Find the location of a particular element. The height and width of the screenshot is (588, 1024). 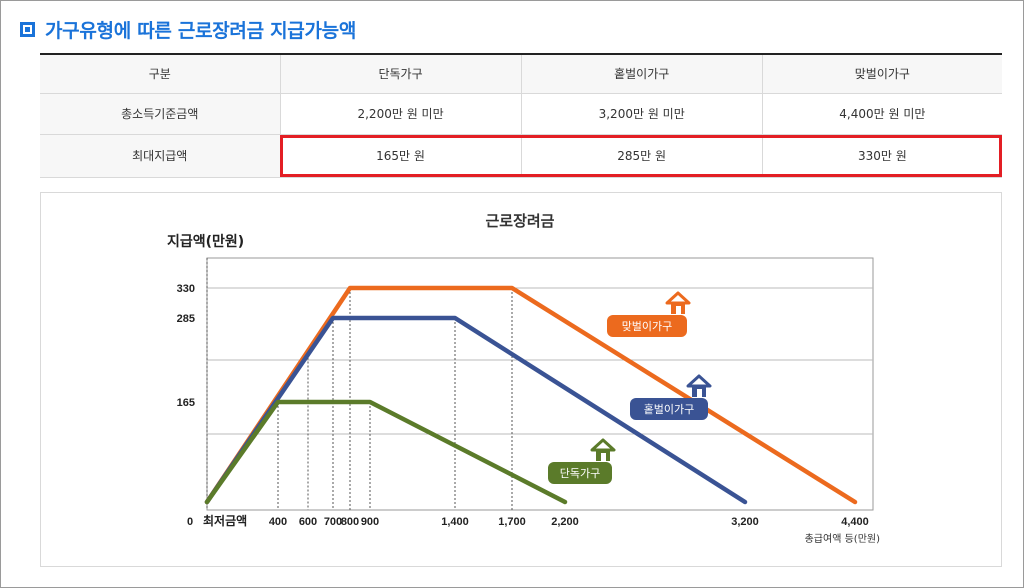

highlight-box is located at coordinates (641, 156).